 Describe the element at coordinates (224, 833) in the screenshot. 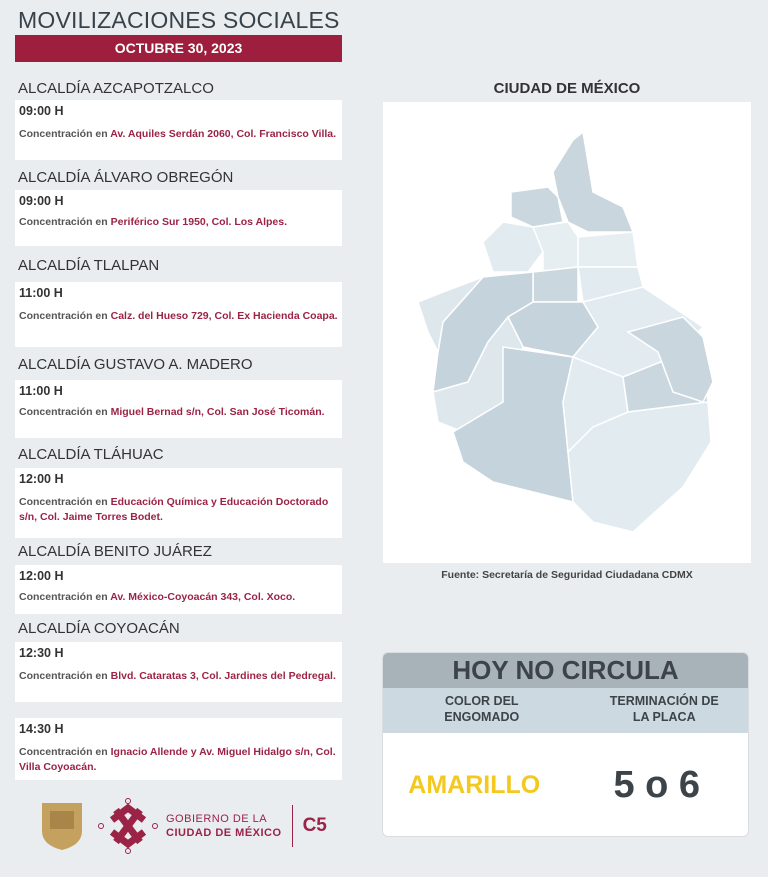

I see `gov-line2: CIUDAD DE MÉXICO` at that location.